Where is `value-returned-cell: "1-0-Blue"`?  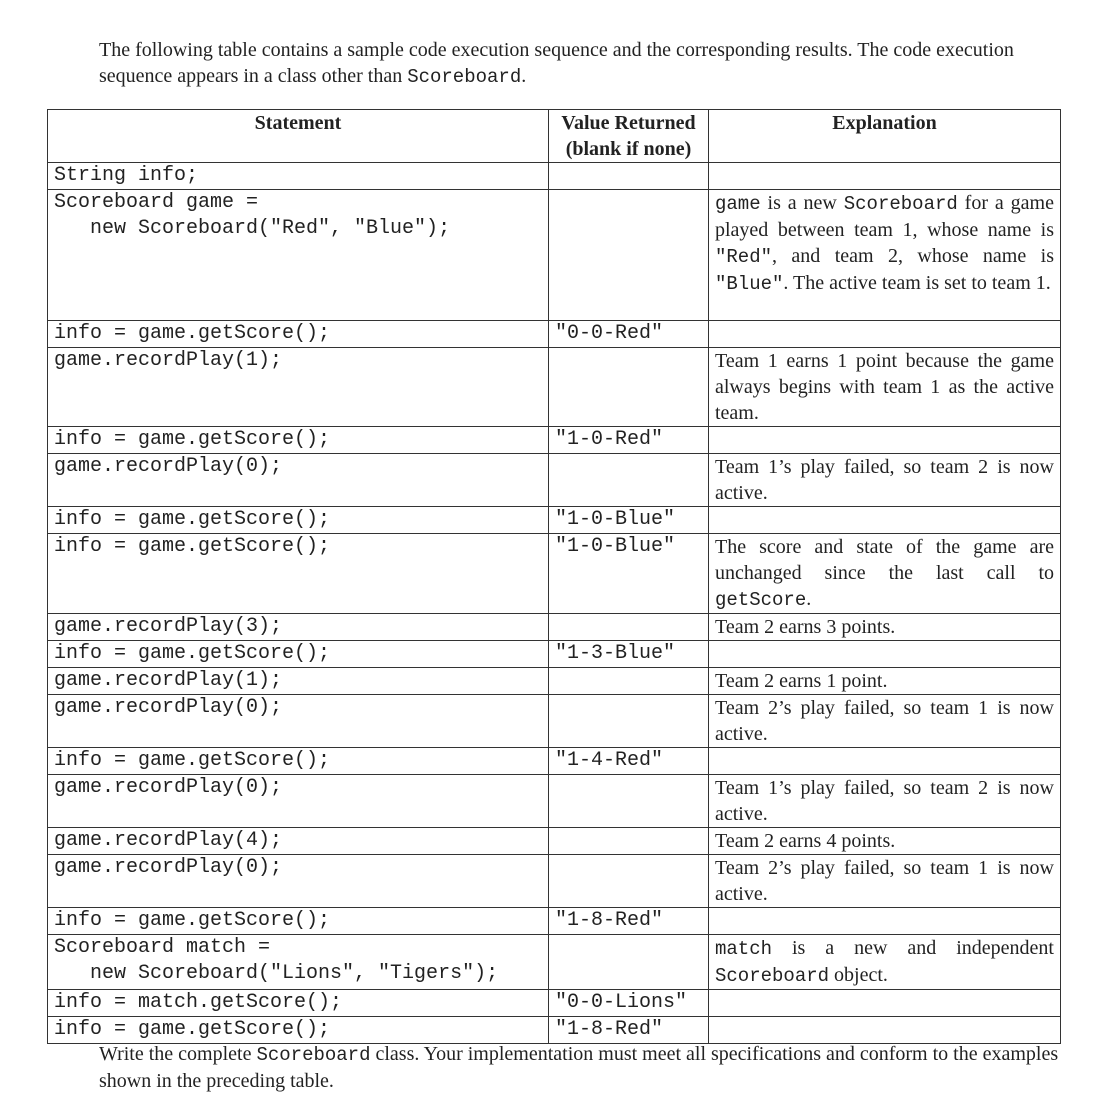 value-returned-cell: "1-0-Blue" is located at coordinates (628, 520).